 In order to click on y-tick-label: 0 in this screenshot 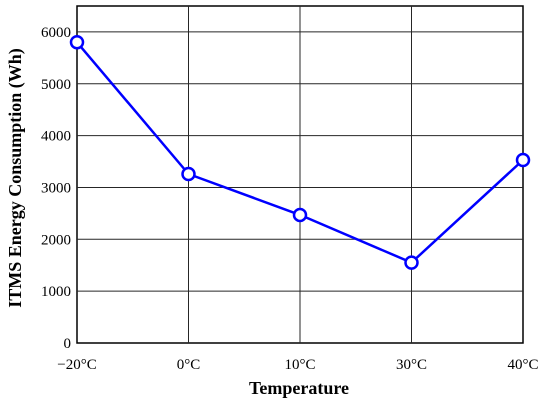, I will do `click(68, 344)`.